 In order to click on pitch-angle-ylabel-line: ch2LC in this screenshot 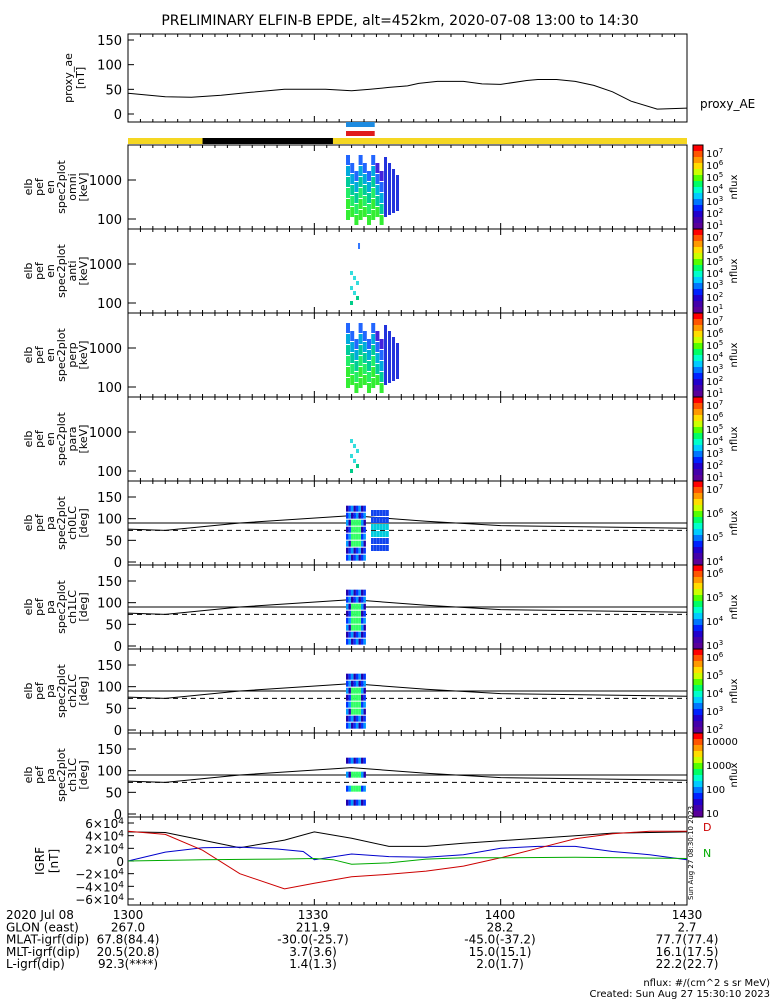, I will do `click(72, 691)`.